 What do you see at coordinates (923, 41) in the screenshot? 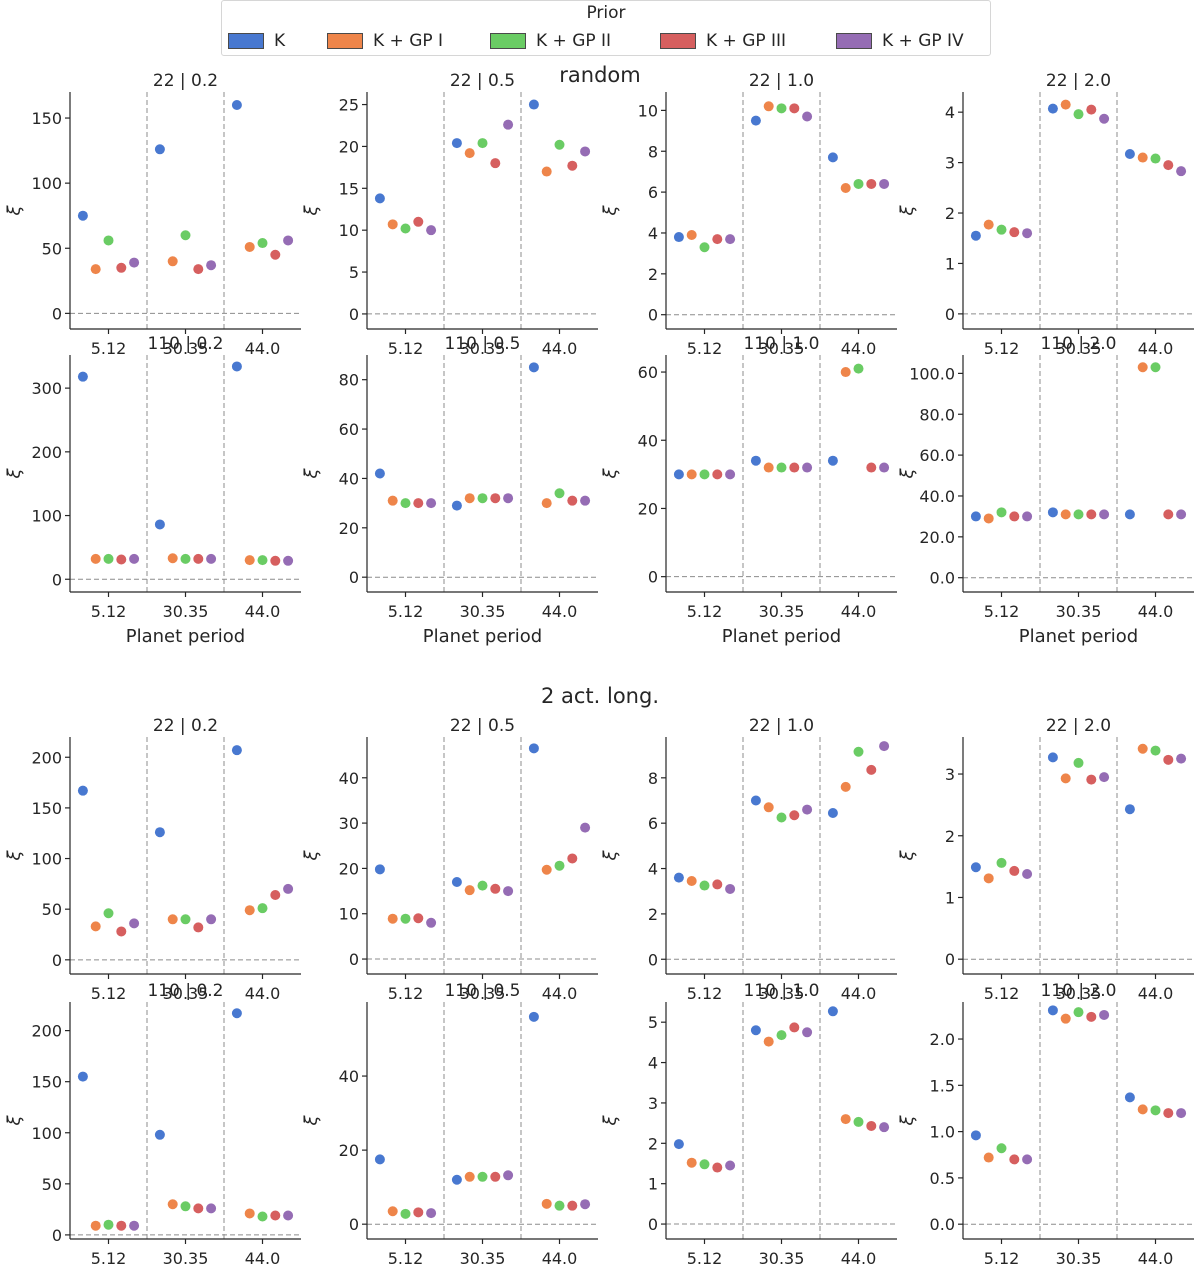
I see `legend-label: K + GP IV` at bounding box center [923, 41].